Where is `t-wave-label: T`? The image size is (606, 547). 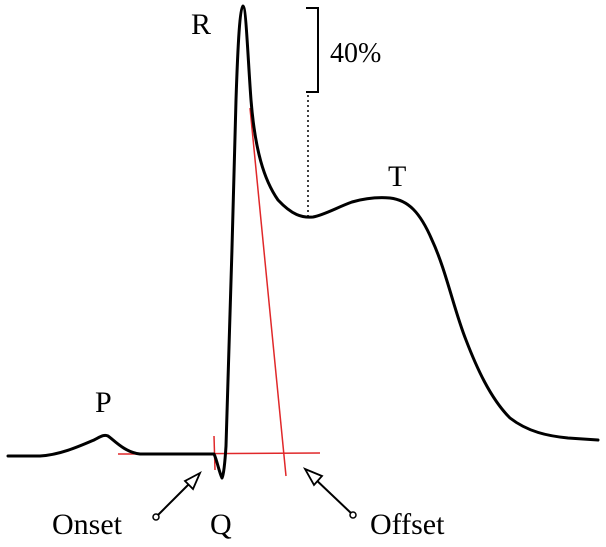 t-wave-label: T is located at coordinates (397, 176).